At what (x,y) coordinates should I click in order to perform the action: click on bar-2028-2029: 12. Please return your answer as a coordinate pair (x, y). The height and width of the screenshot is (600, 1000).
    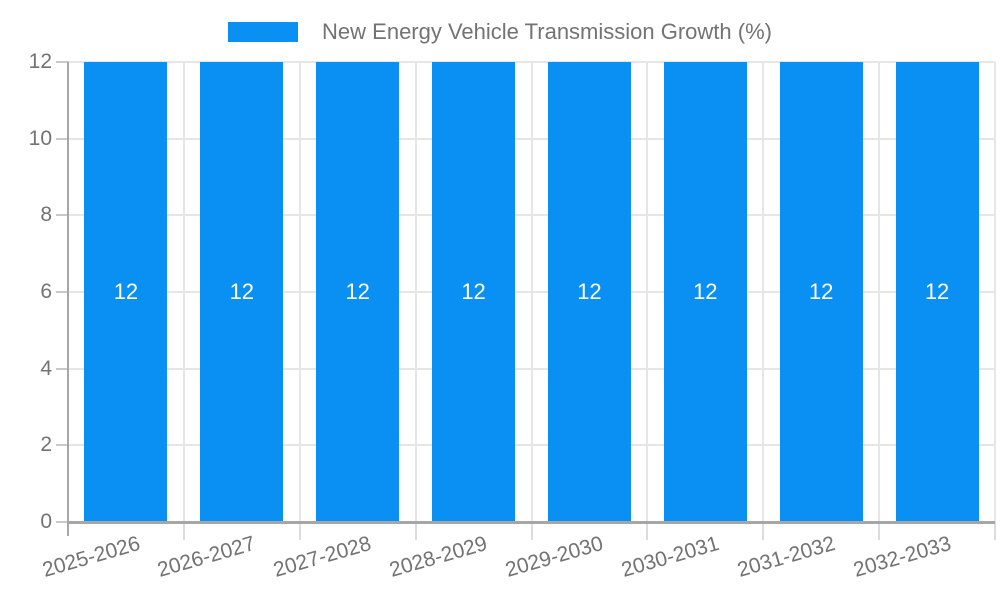
    Looking at the image, I should click on (474, 292).